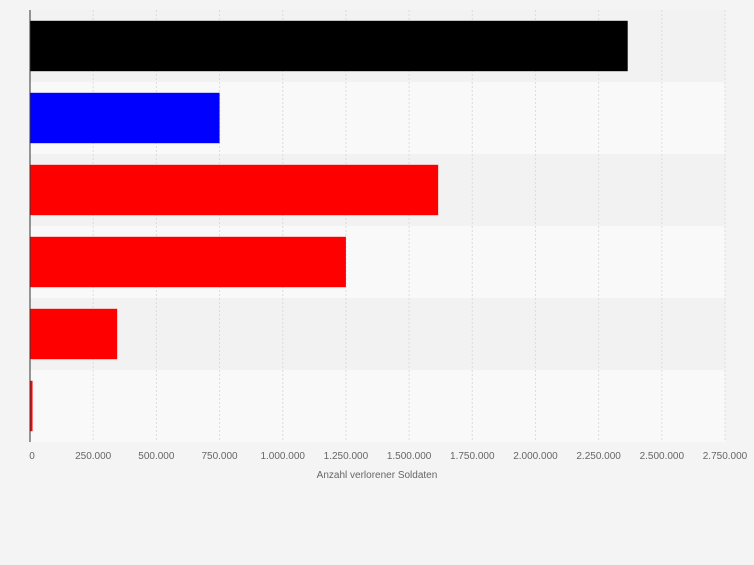 This screenshot has height=565, width=754. What do you see at coordinates (93, 456) in the screenshot?
I see `x-tick-label: 250.000` at bounding box center [93, 456].